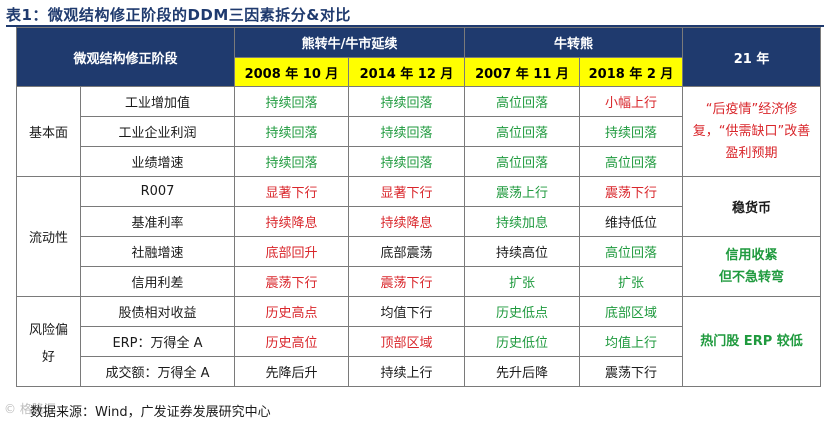 The height and width of the screenshot is (428, 830). What do you see at coordinates (407, 311) in the screenshot?
I see `table-cell: 均值下行` at bounding box center [407, 311].